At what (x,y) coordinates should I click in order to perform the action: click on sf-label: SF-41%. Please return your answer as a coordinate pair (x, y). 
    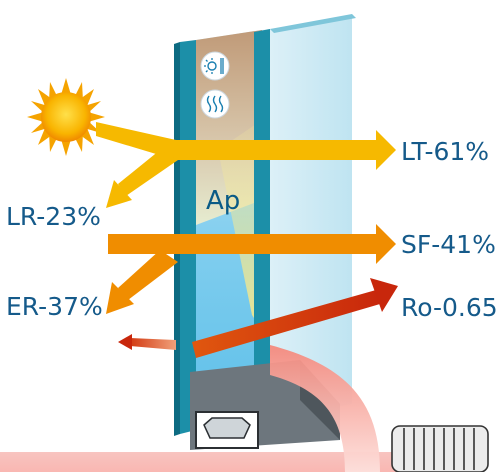
    Looking at the image, I should click on (448, 244).